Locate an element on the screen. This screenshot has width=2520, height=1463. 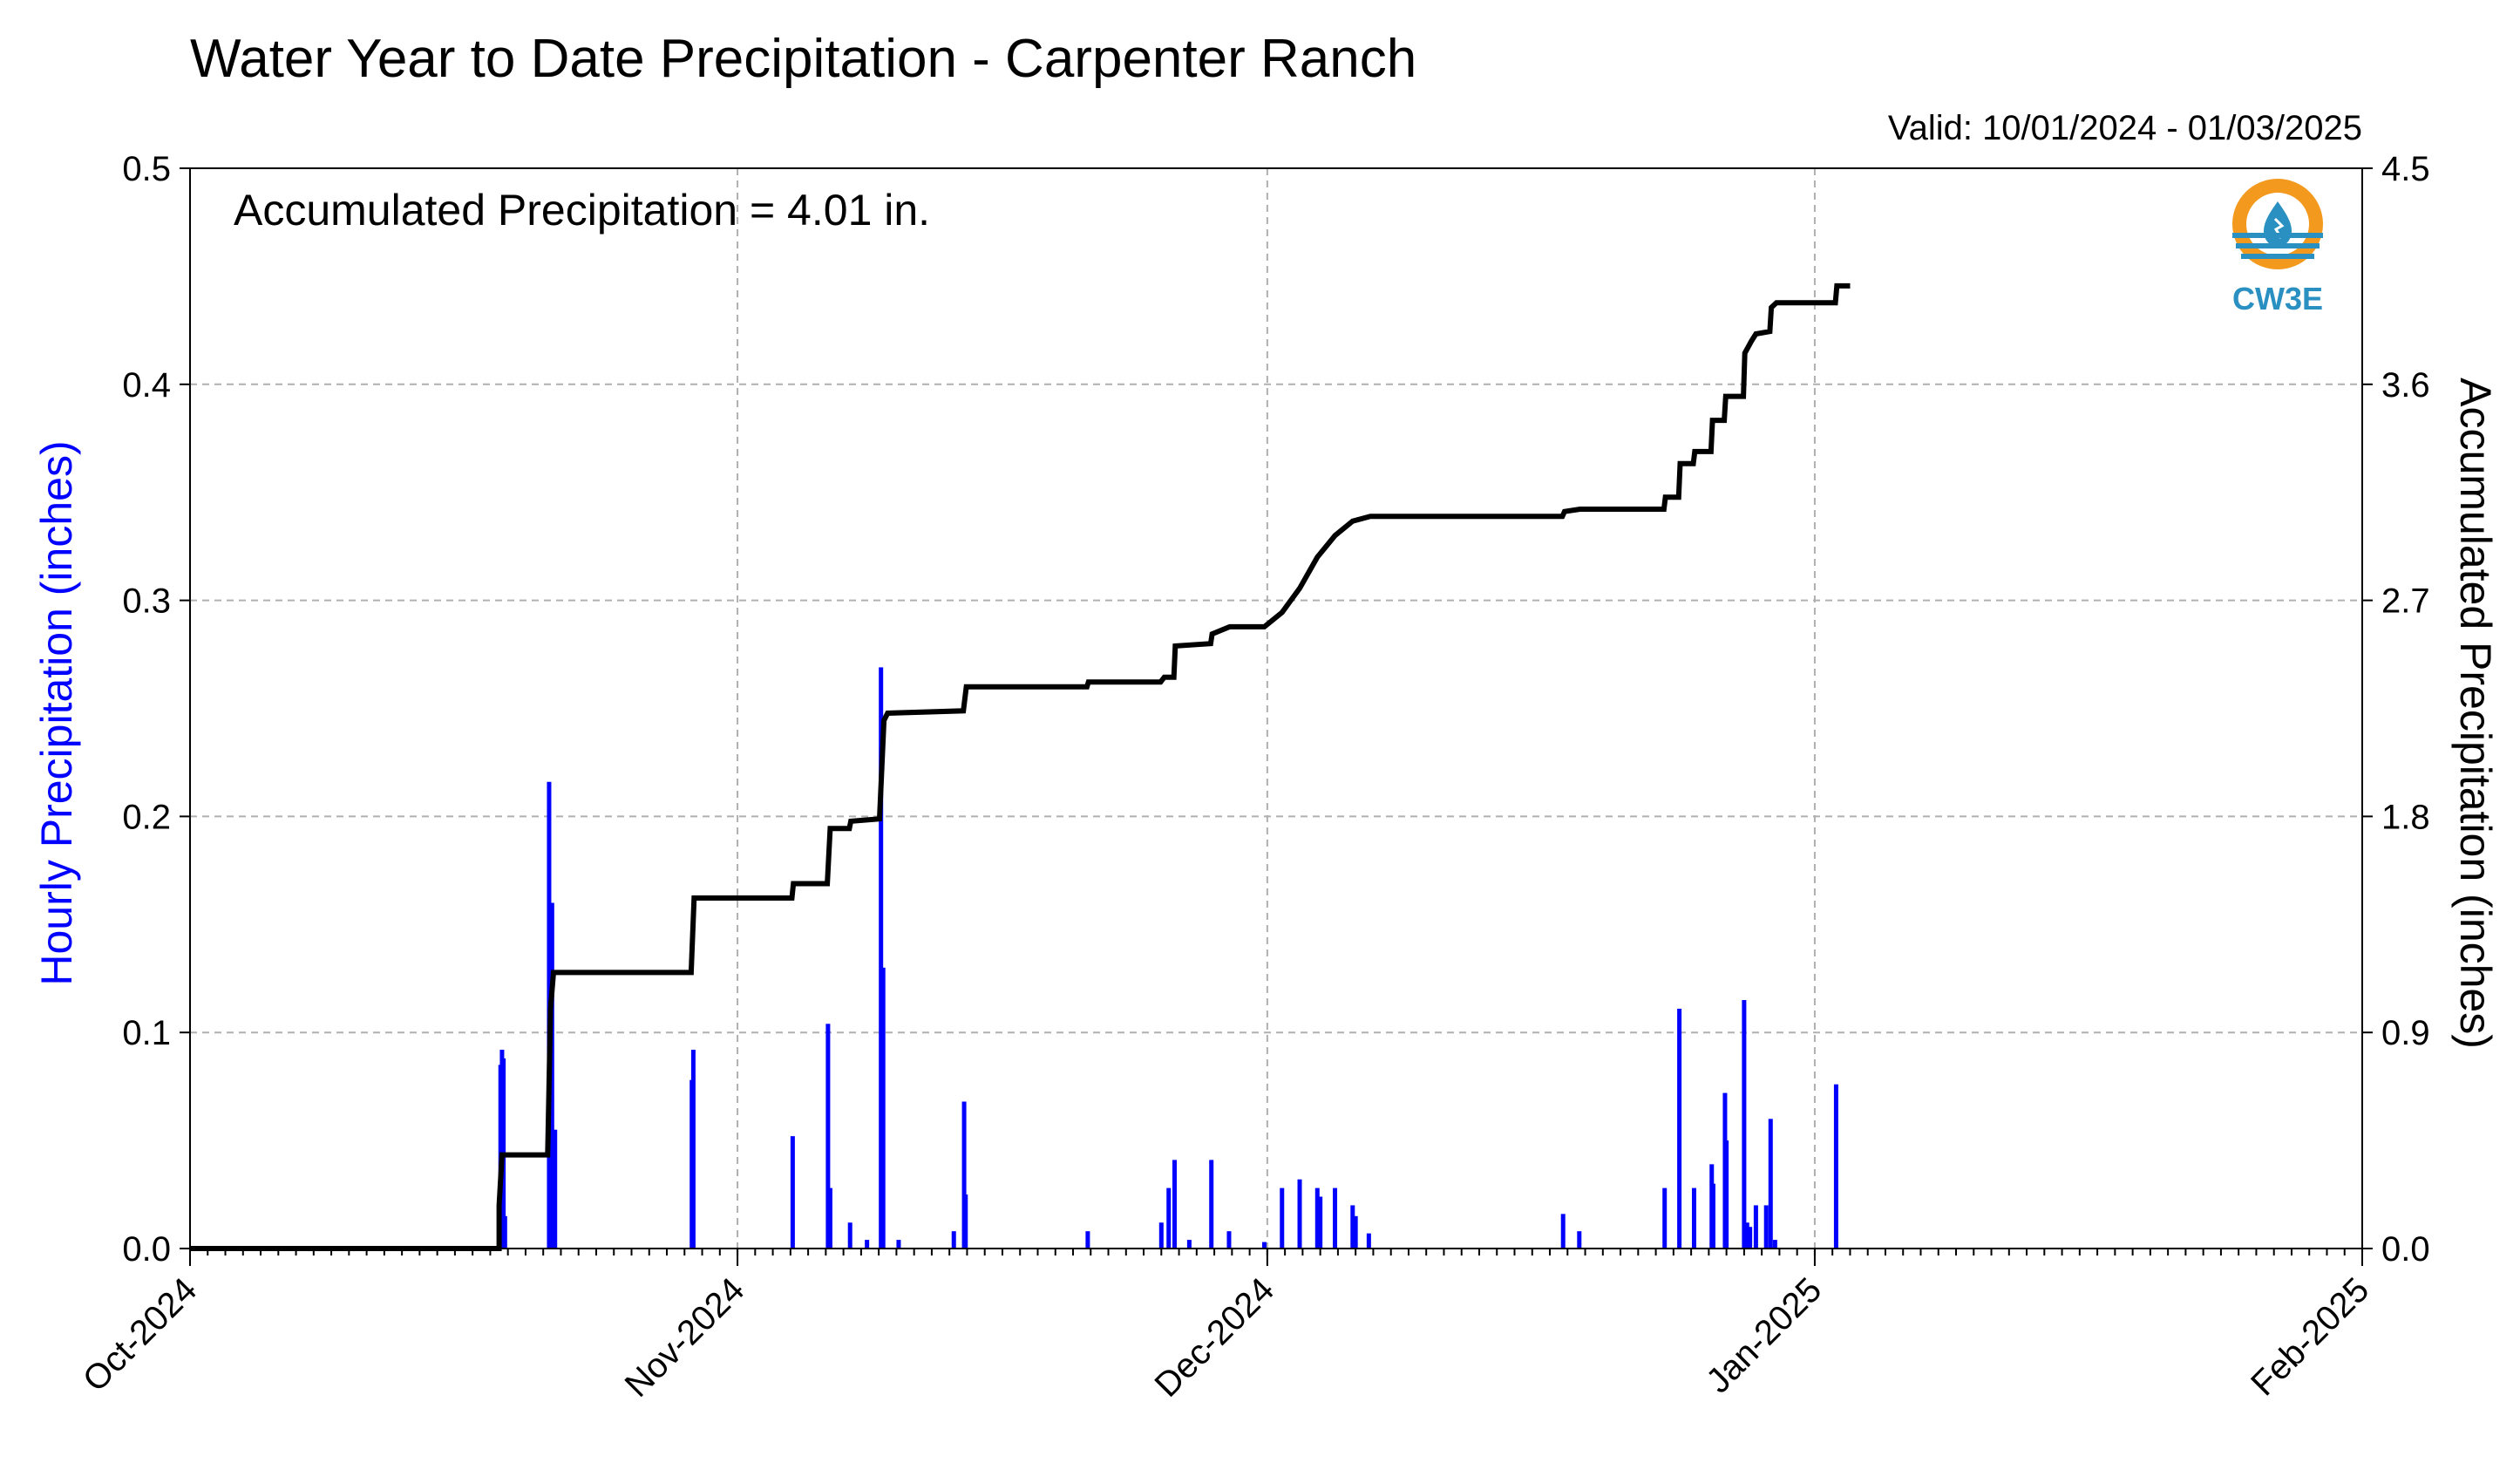
accumulated-annotation: Accumulated Precipitation = 4.01 in. is located at coordinates (582, 210).